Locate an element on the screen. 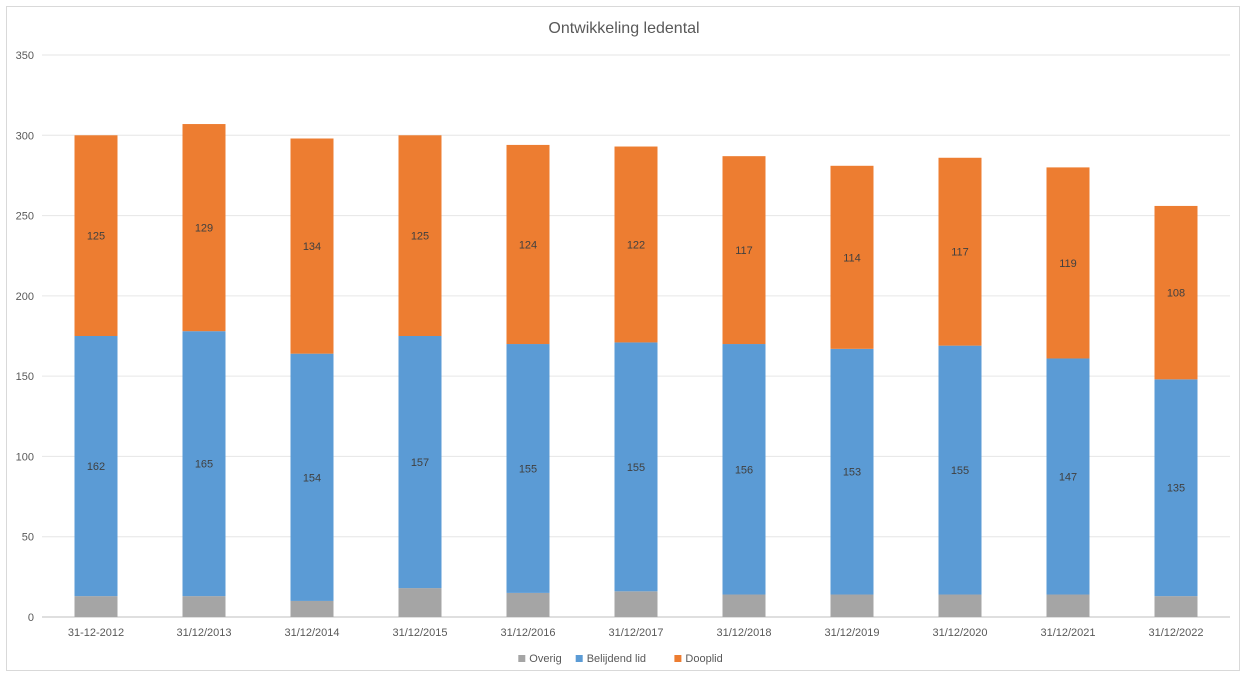 The height and width of the screenshot is (677, 1246). data-label-belijdend-lid: 156 is located at coordinates (744, 470).